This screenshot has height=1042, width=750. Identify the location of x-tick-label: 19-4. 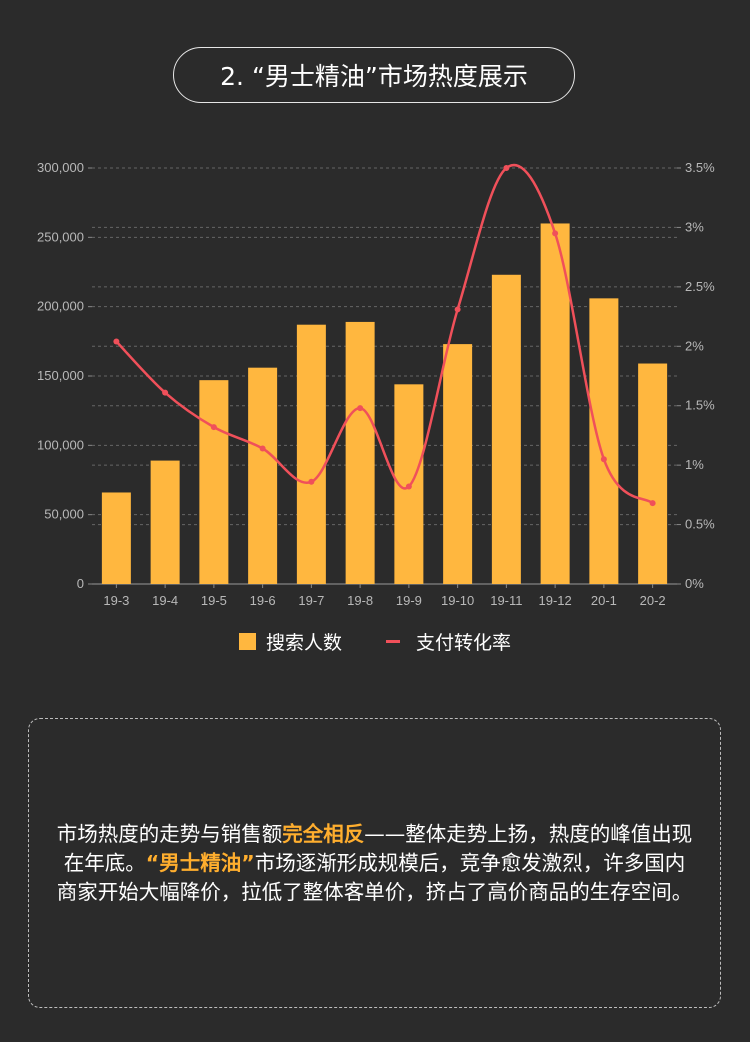
(165, 600).